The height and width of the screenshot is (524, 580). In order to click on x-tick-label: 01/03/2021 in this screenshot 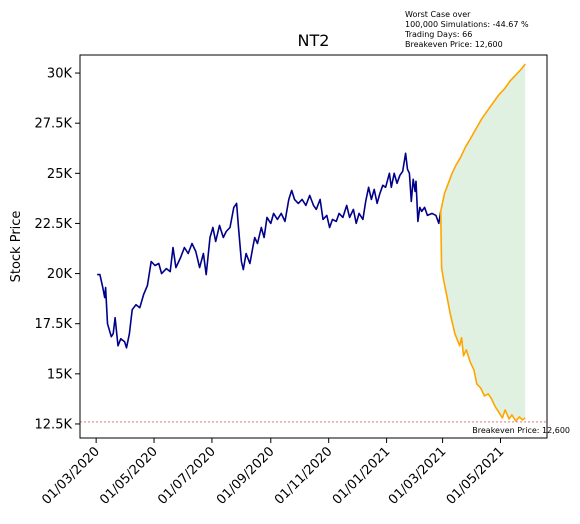, I will do `click(418, 476)`.